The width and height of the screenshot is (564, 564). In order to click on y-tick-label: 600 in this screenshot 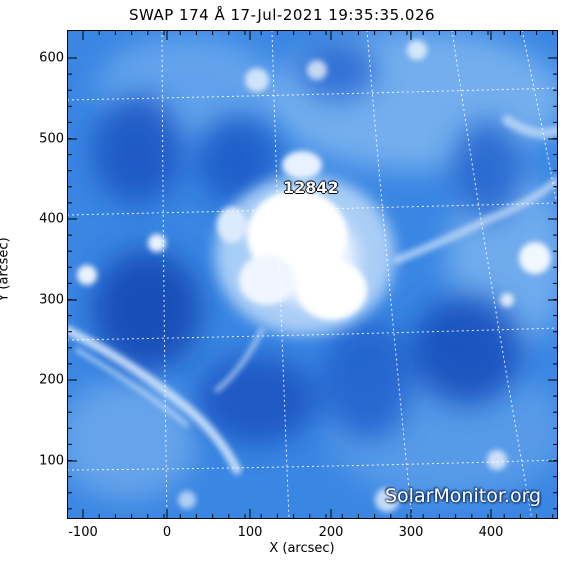, I will do `click(51, 58)`.